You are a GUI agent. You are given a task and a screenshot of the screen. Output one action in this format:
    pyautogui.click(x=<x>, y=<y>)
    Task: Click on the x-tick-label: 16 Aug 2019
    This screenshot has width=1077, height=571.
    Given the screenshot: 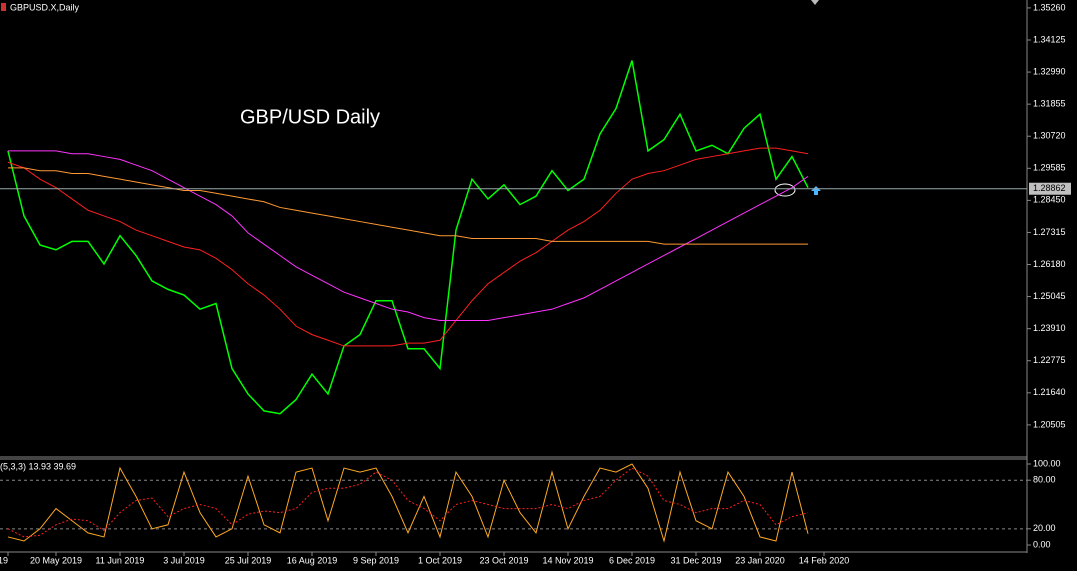 What is the action you would take?
    pyautogui.click(x=312, y=560)
    